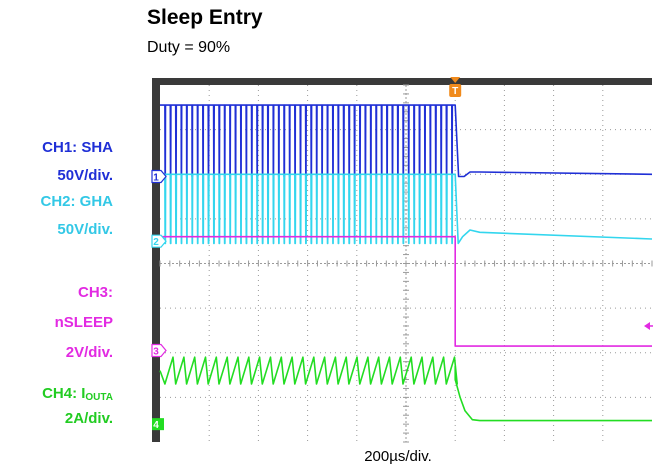 The width and height of the screenshot is (655, 473). Describe the element at coordinates (156, 177) in the screenshot. I see `ch1-marker-label: 1` at that location.